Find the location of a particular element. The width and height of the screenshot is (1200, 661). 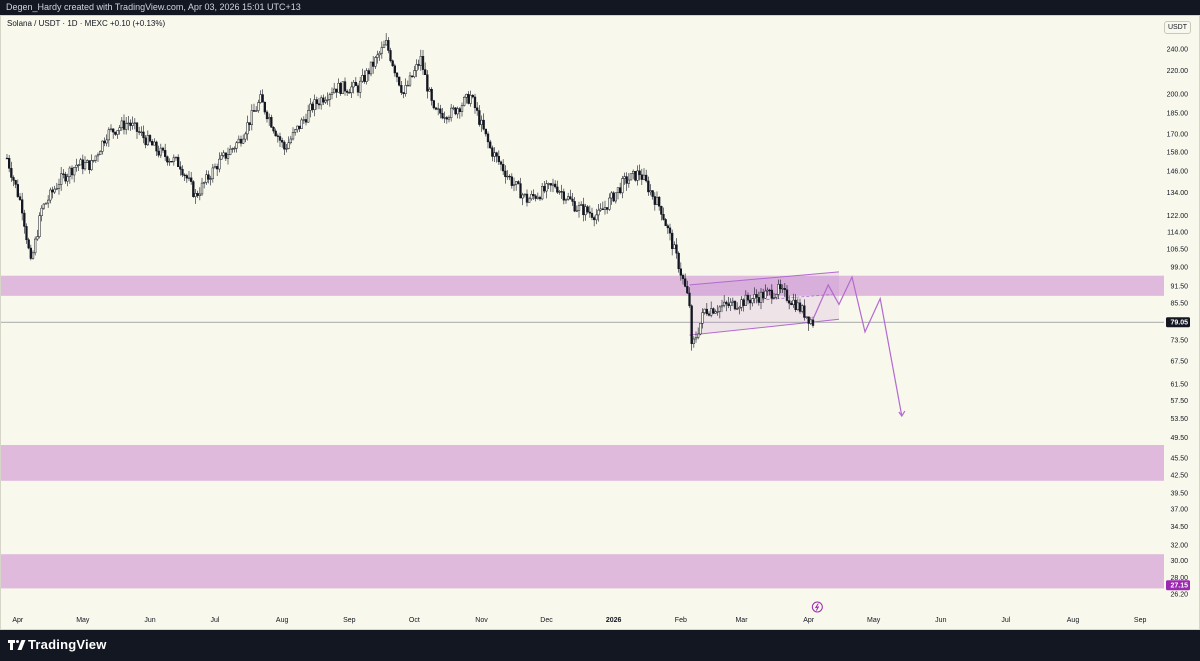

x-tick-label: Jun is located at coordinates (149, 620).